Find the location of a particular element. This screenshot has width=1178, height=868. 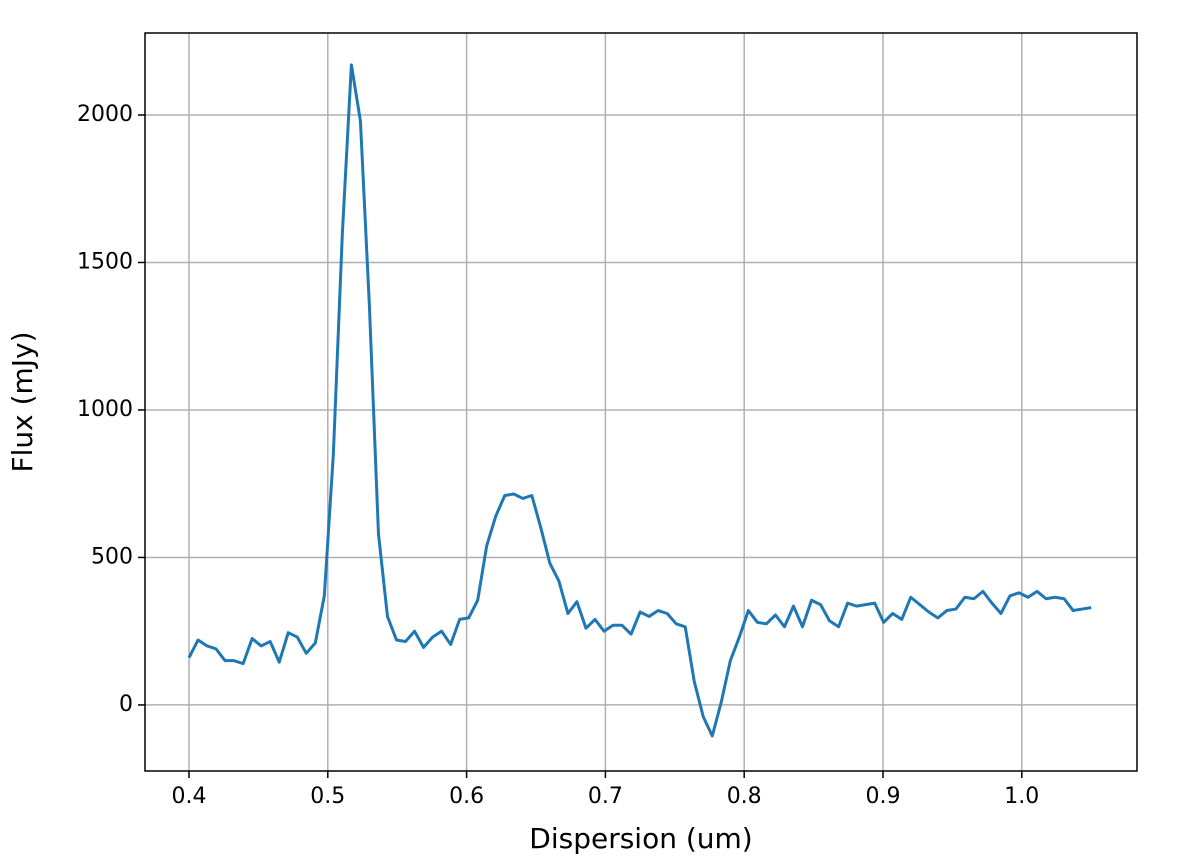

x-tick-label: 0.4 is located at coordinates (188, 796).